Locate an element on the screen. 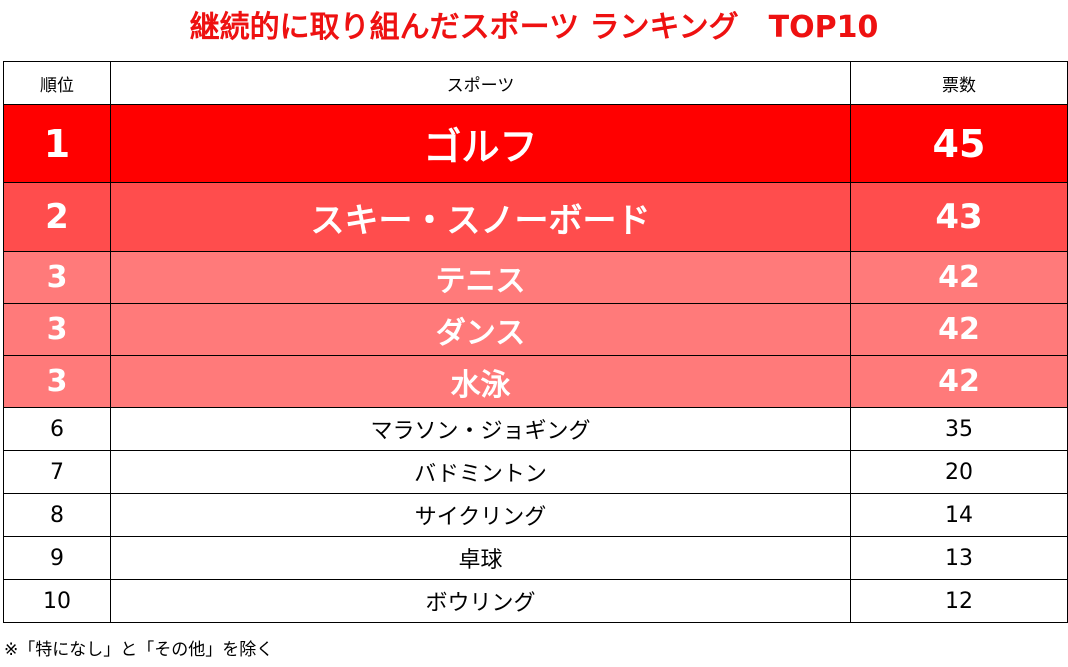 The image size is (1068, 667). table-row: 3 水泳 42 is located at coordinates (535, 381).